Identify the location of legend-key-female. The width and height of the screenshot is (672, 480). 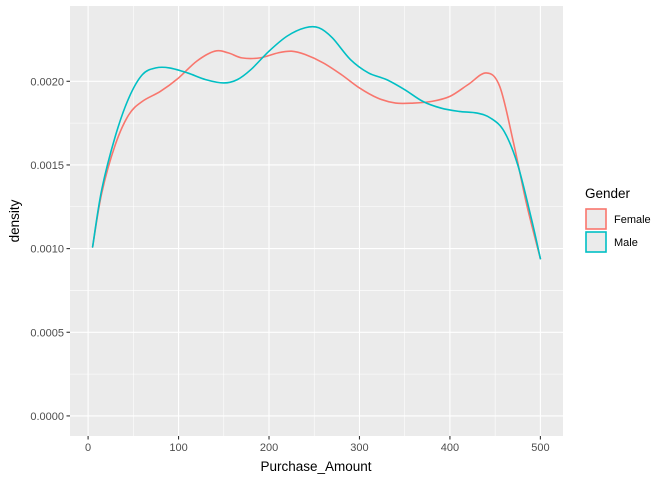
(596, 219).